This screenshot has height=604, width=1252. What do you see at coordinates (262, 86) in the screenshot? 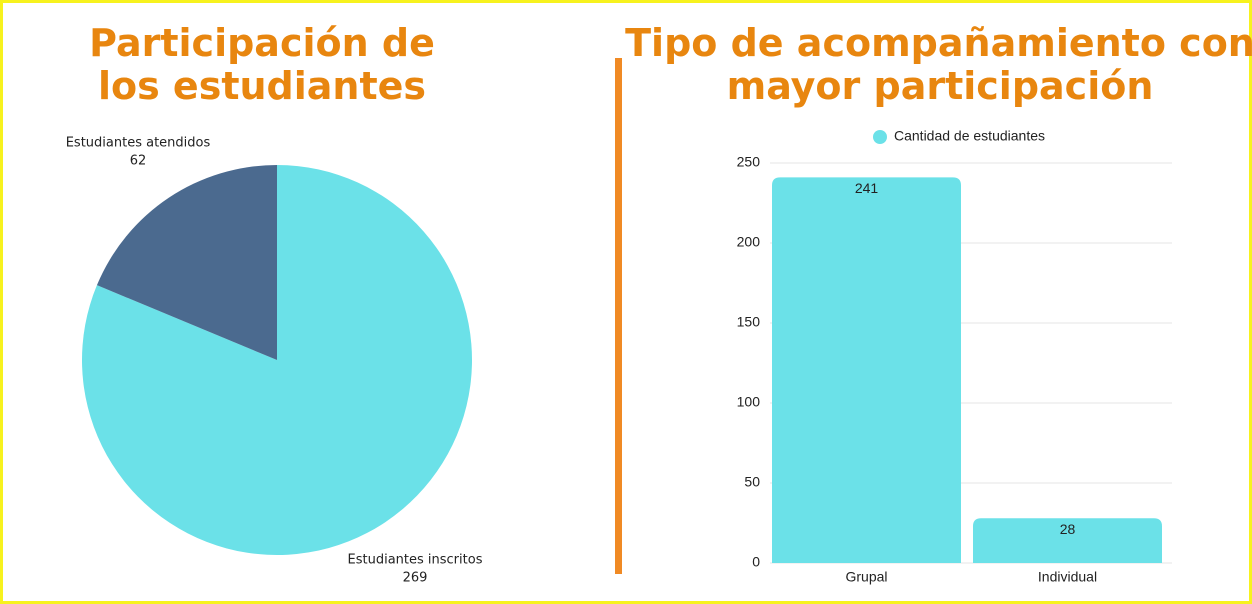
I see `title-line: los estudiantes` at bounding box center [262, 86].